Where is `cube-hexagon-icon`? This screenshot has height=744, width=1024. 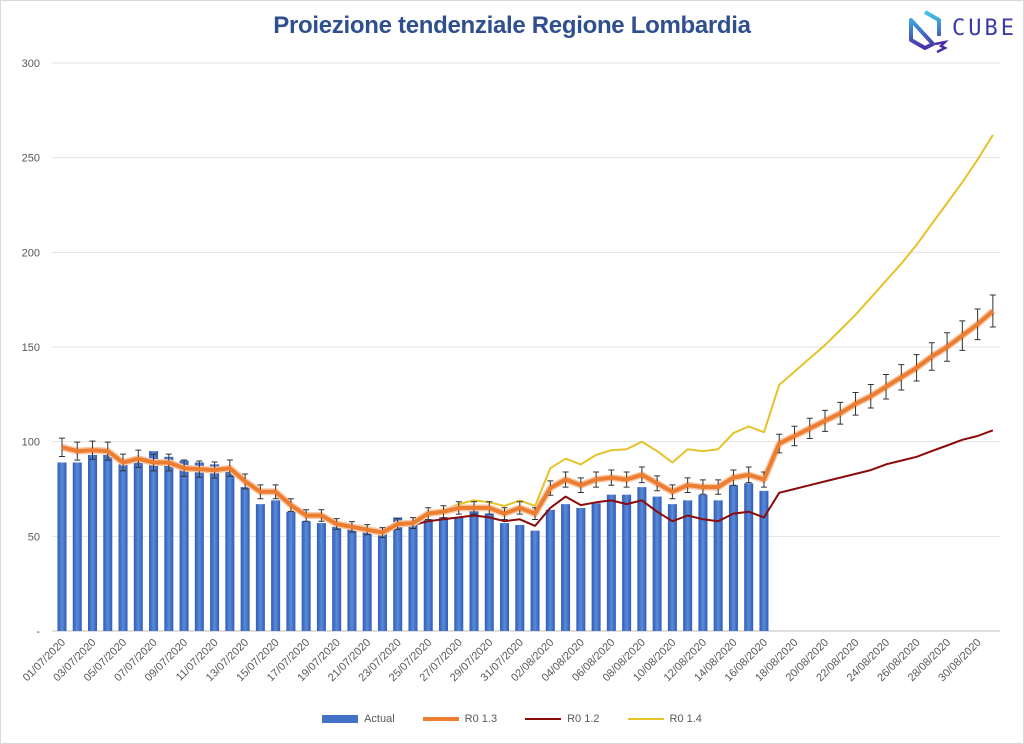
cube-hexagon-icon is located at coordinates (929, 32).